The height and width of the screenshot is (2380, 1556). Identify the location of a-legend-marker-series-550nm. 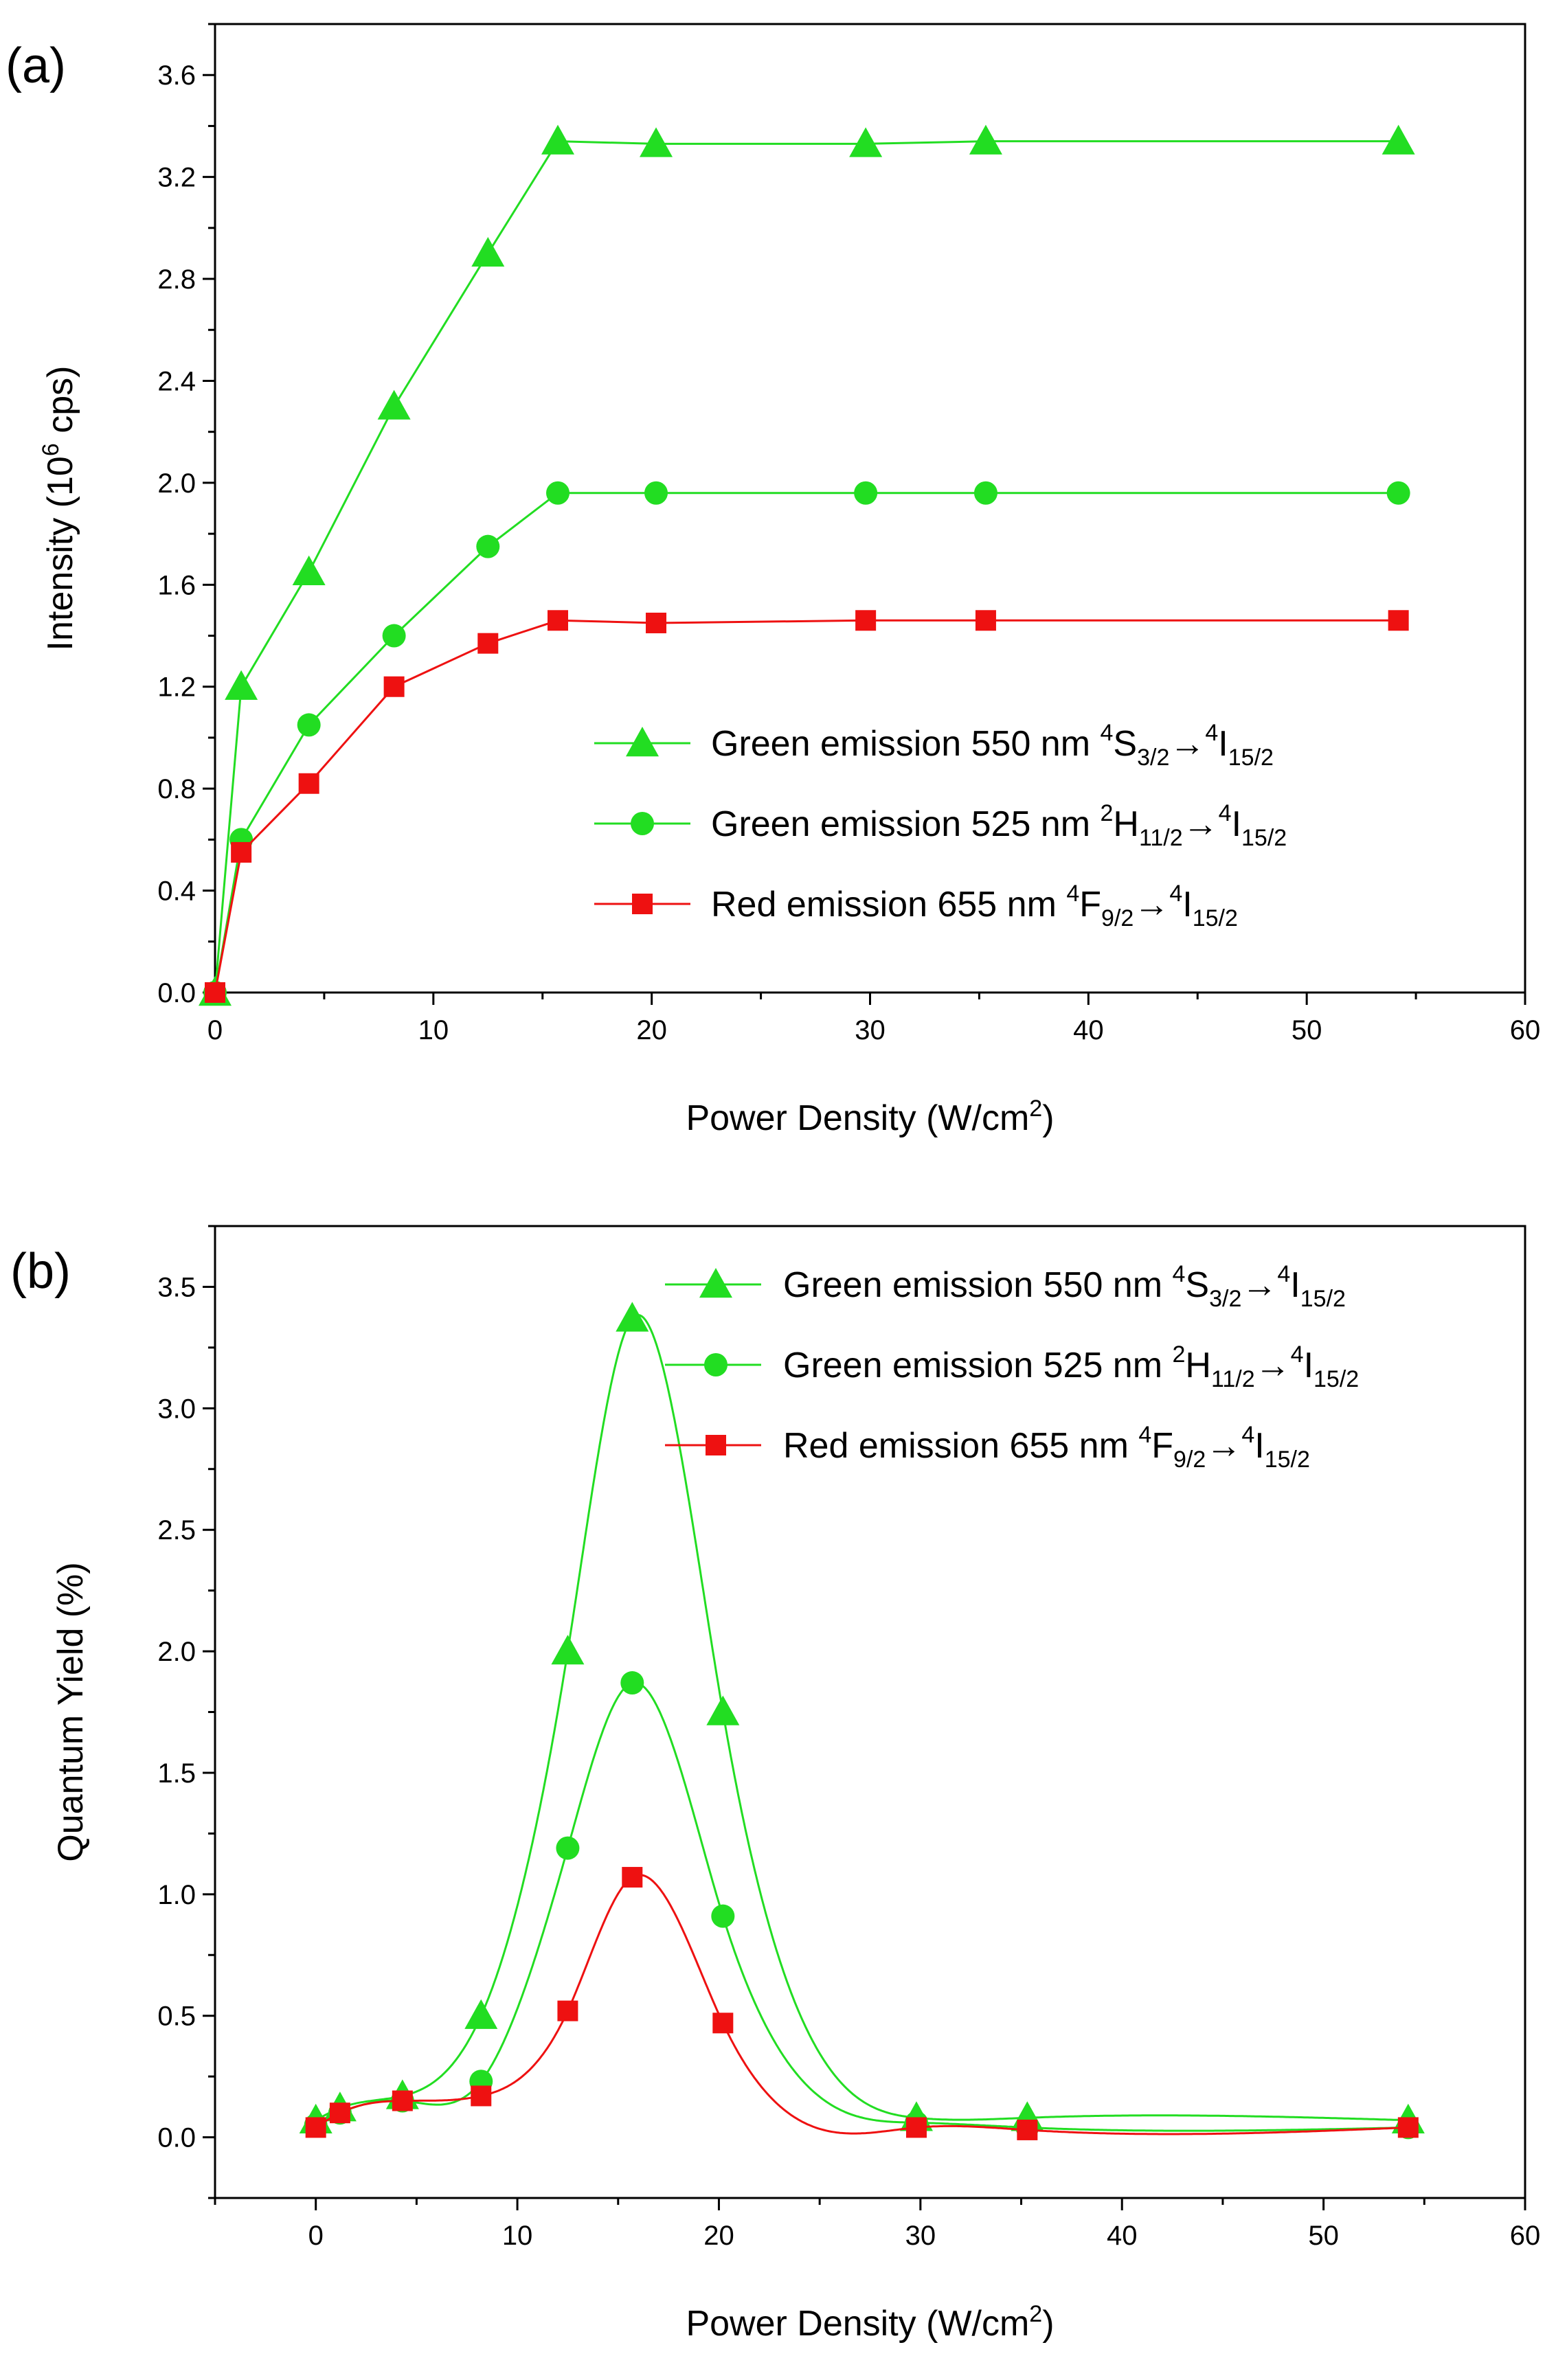
(642, 742).